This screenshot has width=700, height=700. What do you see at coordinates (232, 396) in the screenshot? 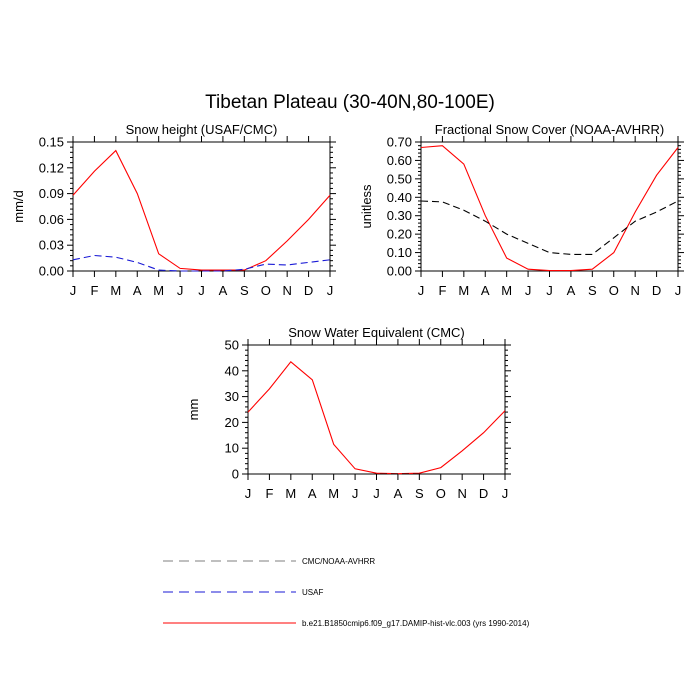
I see `y-tick-label: 30` at bounding box center [232, 396].